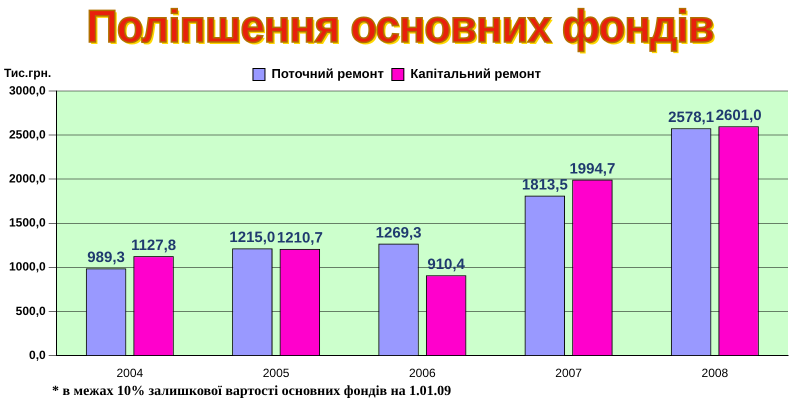 The height and width of the screenshot is (404, 800). Describe the element at coordinates (399, 233) in the screenshot. I see `data-label: 1269,3` at that location.